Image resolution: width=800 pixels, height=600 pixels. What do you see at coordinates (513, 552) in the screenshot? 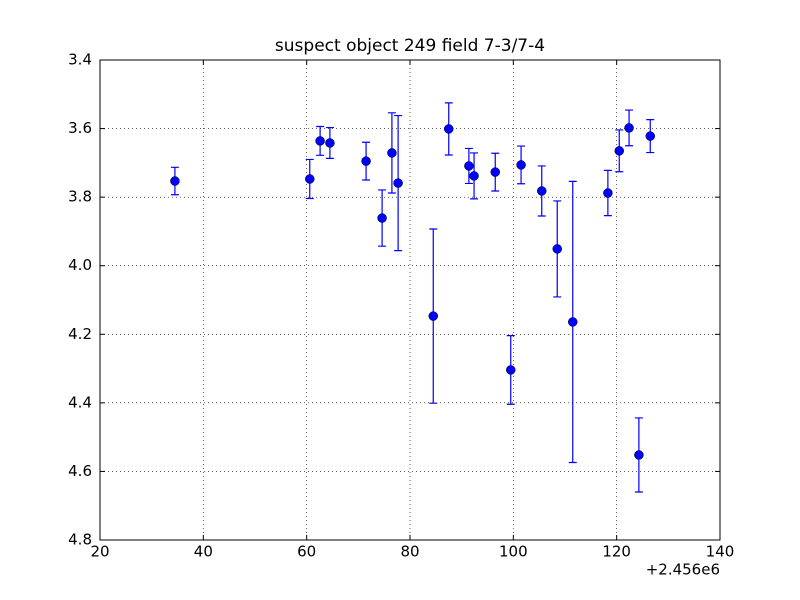
I see `x-tick-label: 100` at bounding box center [513, 552].